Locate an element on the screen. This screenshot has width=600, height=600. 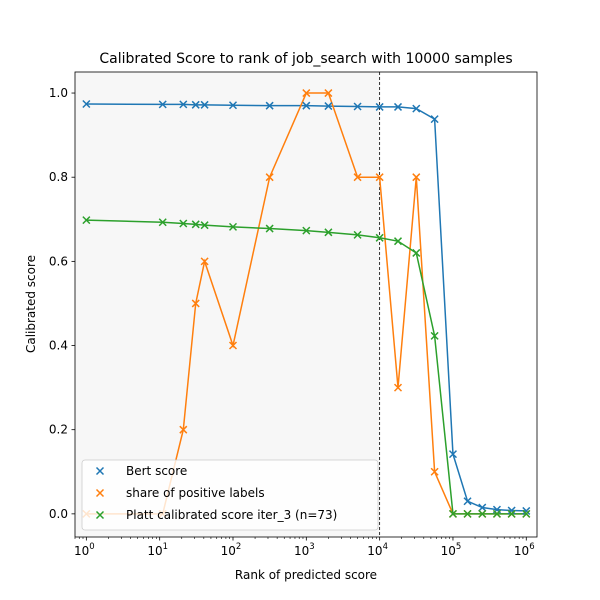
x-axis-label: Rank of predicted score is located at coordinates (306, 575).